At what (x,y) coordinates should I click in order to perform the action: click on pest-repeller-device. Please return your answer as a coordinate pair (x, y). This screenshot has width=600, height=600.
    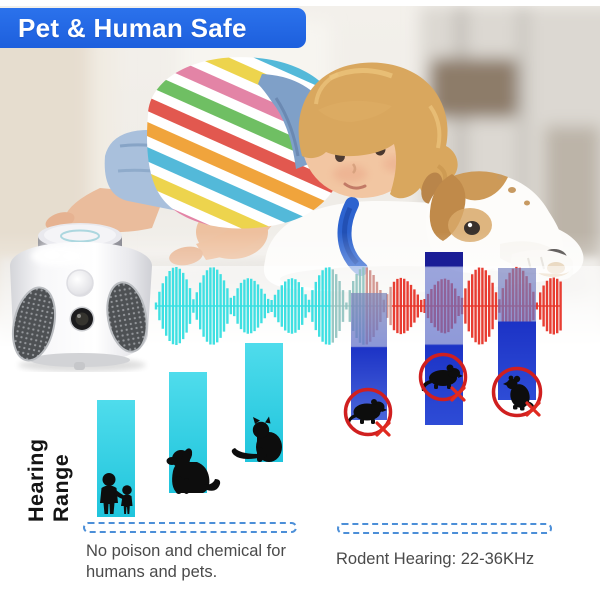
    Looking at the image, I should click on (81, 297).